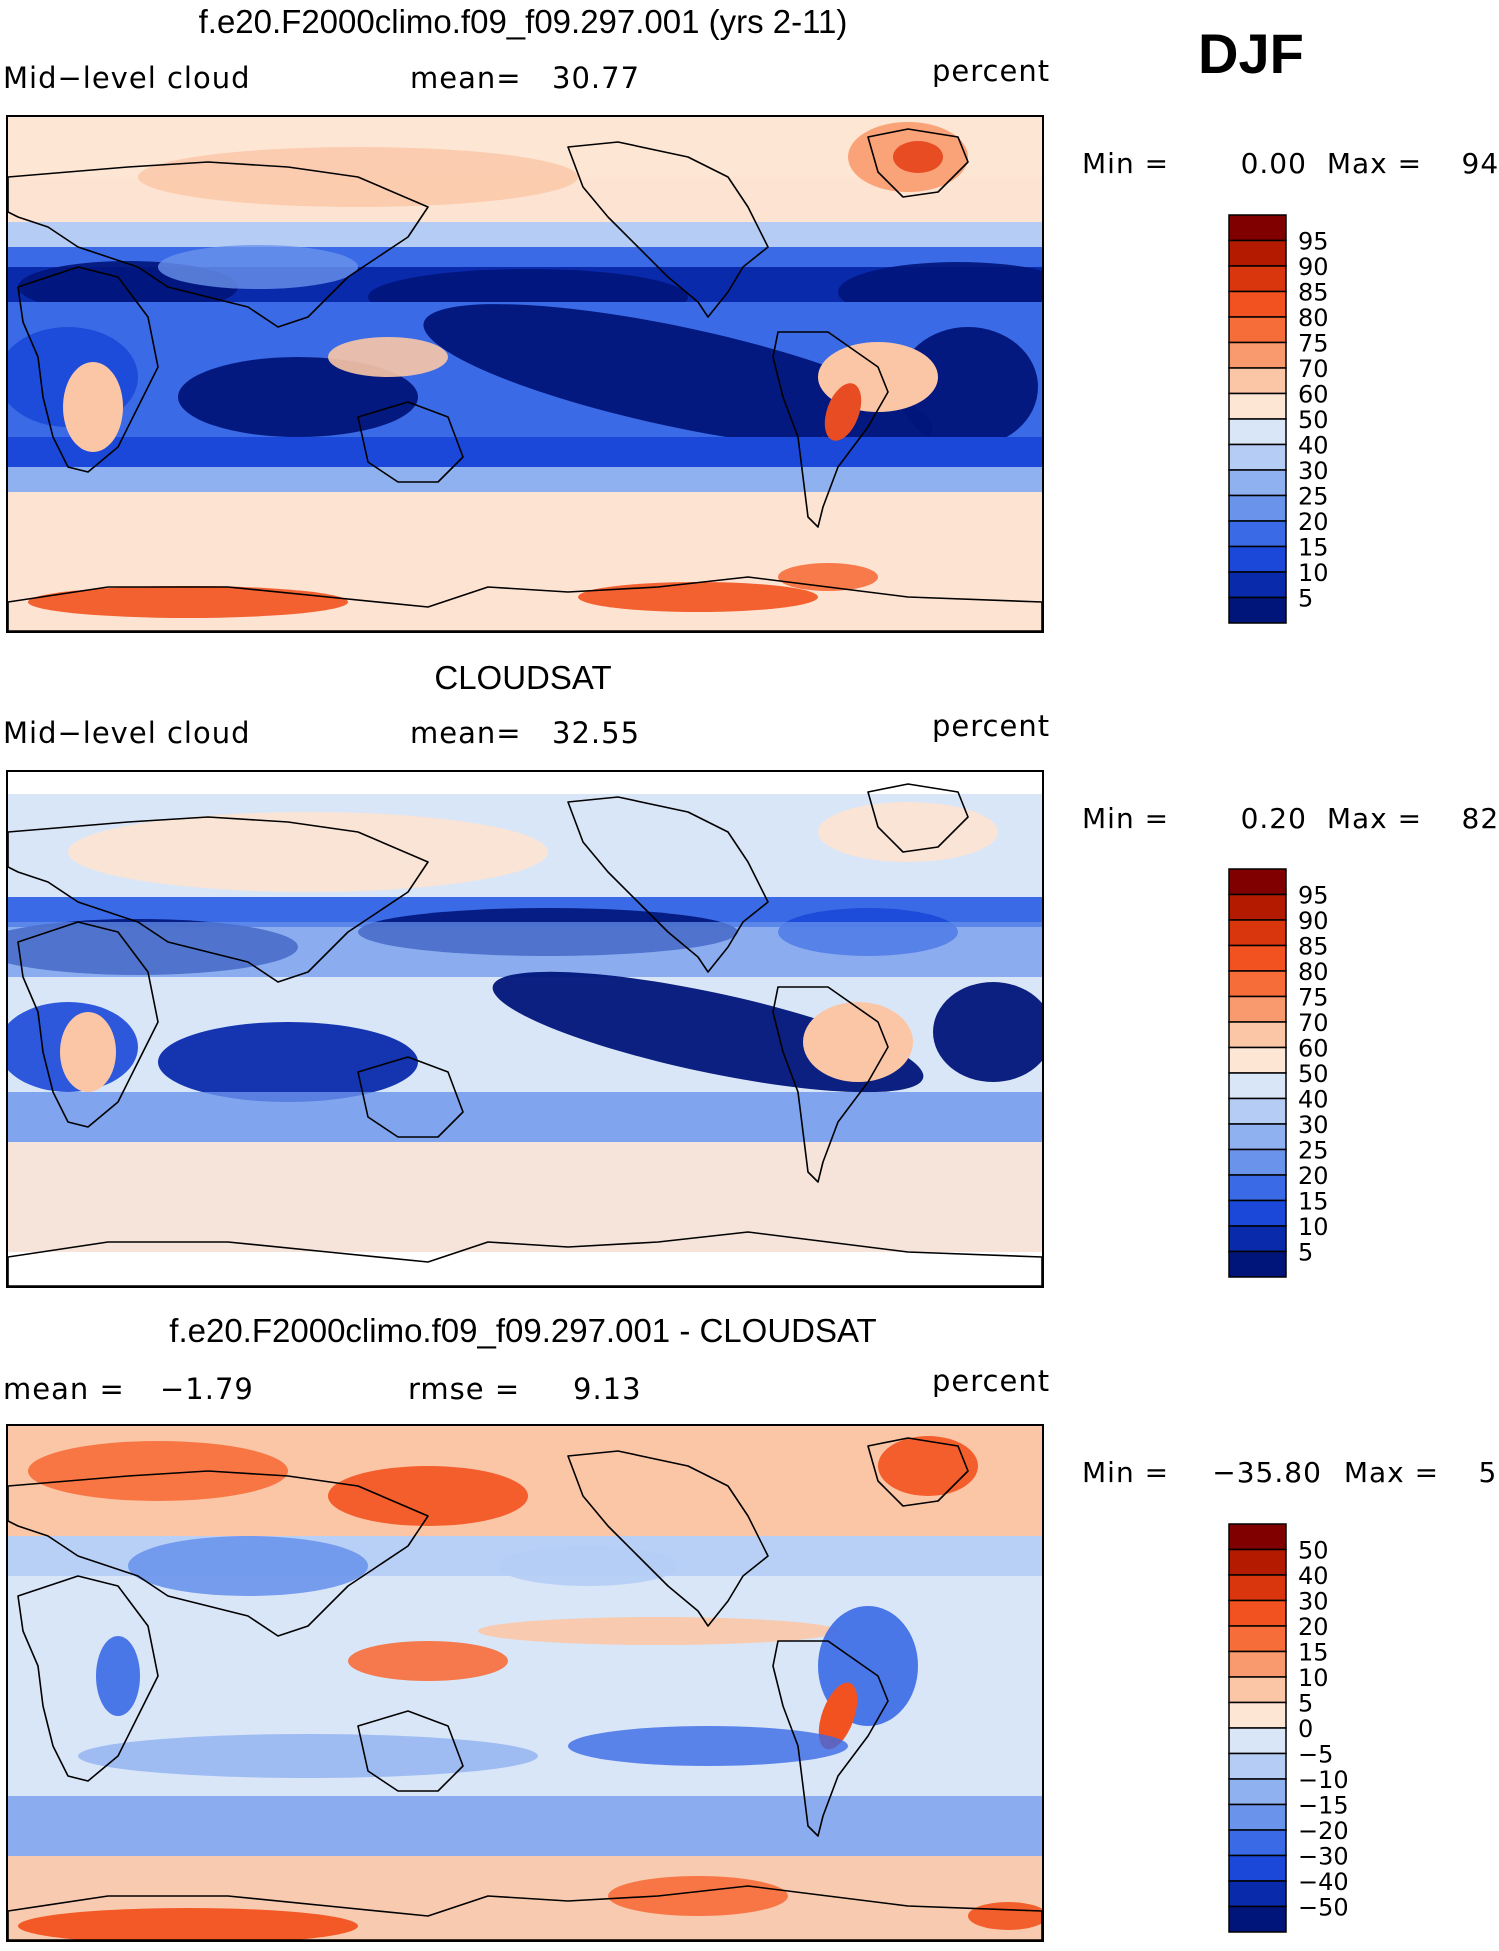 This screenshot has width=1499, height=1951. What do you see at coordinates (1323, 1780) in the screenshot?
I see `colorbar-level-label: −10` at bounding box center [1323, 1780].